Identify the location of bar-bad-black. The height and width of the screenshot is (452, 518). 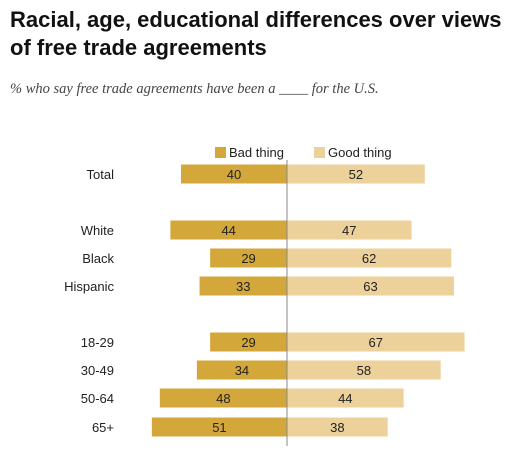
(248, 258).